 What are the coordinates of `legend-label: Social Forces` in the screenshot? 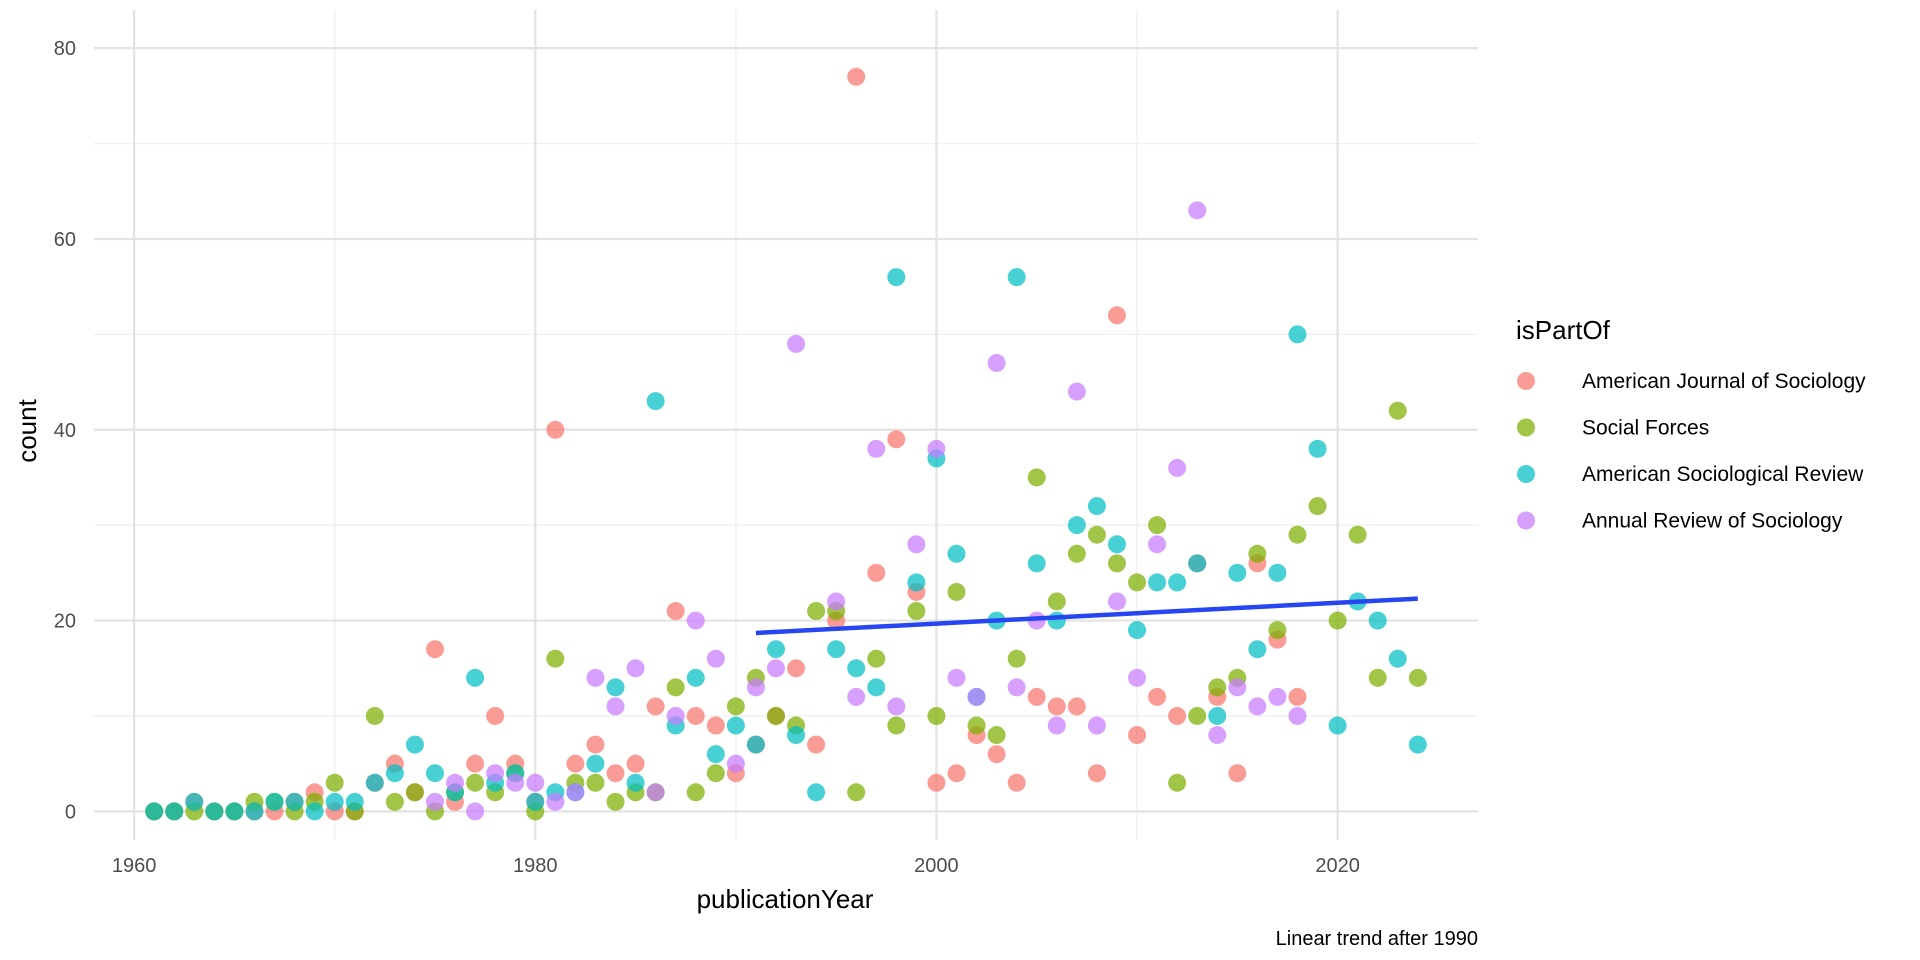 It's located at (1645, 428).